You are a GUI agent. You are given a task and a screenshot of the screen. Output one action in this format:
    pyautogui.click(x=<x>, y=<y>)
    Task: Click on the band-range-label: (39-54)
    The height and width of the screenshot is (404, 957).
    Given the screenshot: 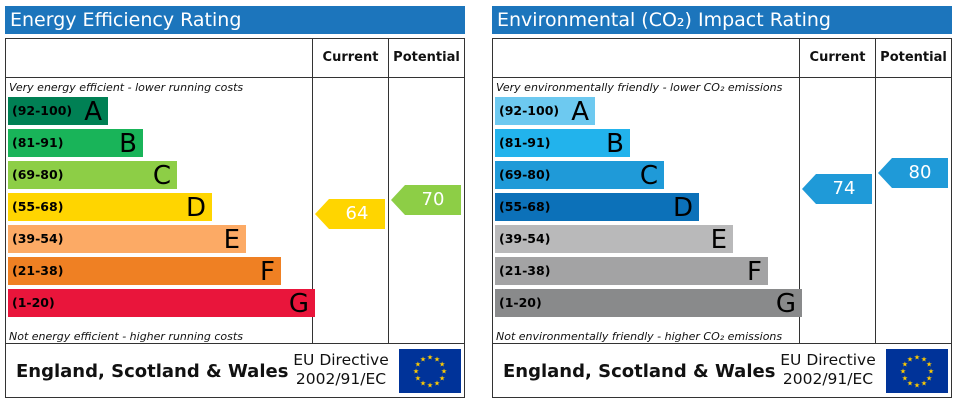 What is the action you would take?
    pyautogui.click(x=525, y=238)
    